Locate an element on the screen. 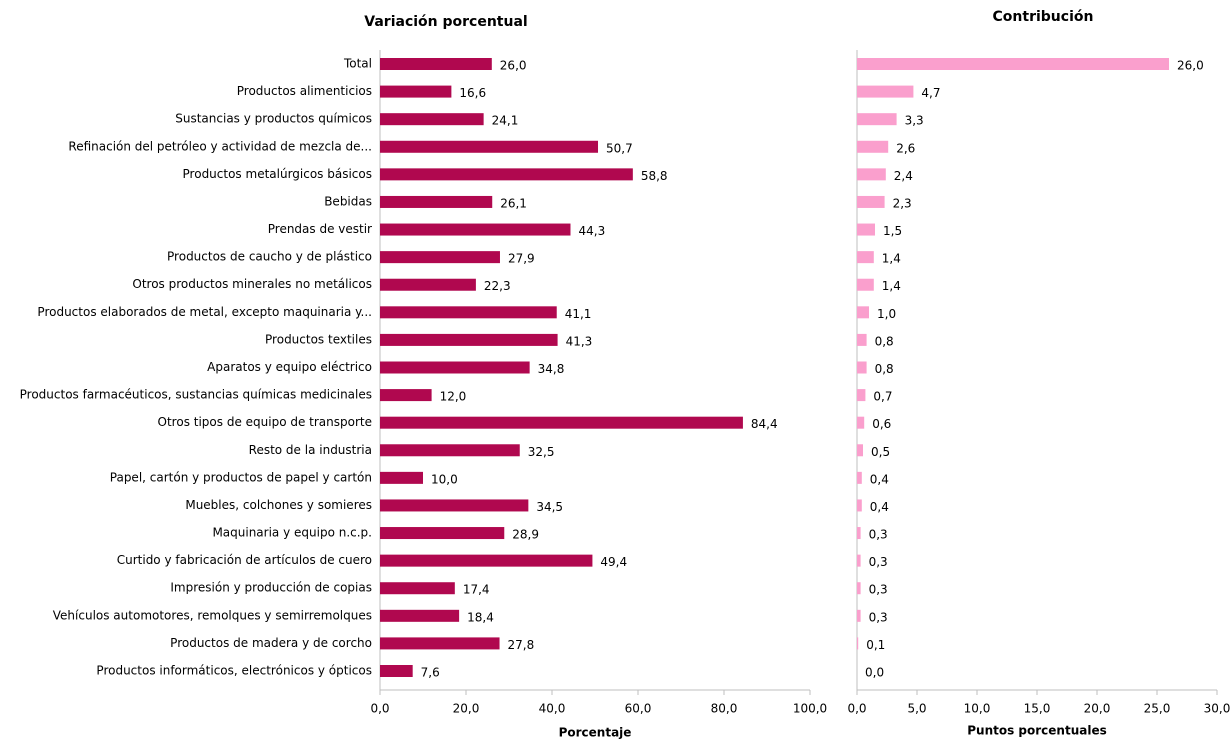  data-label: 41,3 is located at coordinates (579, 341).